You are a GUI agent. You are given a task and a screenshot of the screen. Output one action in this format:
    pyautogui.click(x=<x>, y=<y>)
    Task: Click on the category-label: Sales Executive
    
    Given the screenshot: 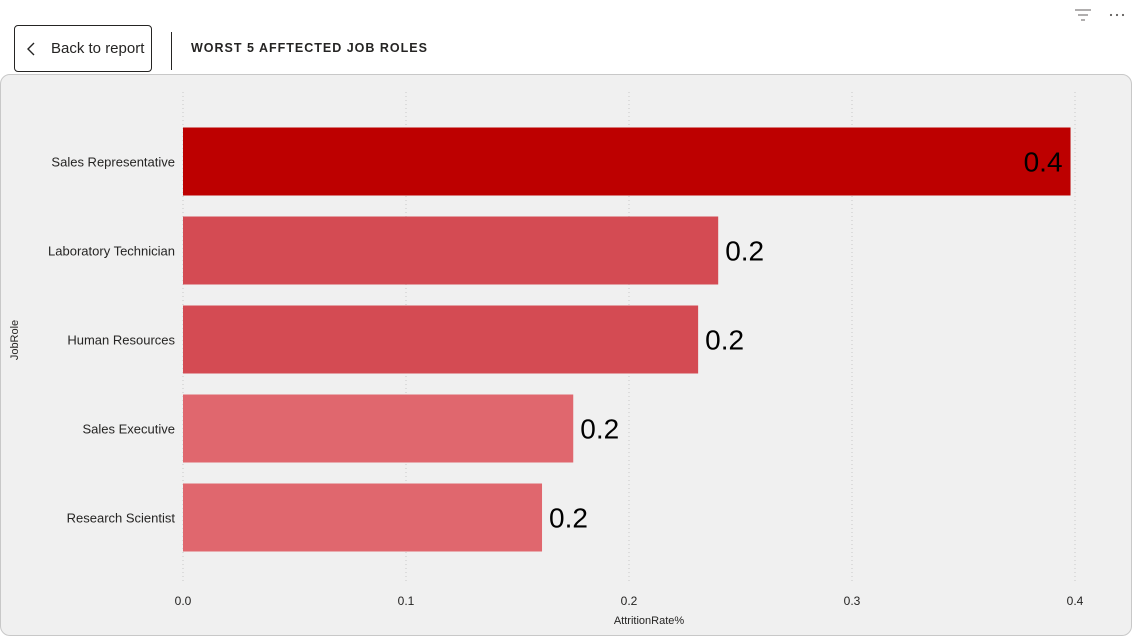 What is the action you would take?
    pyautogui.click(x=129, y=429)
    